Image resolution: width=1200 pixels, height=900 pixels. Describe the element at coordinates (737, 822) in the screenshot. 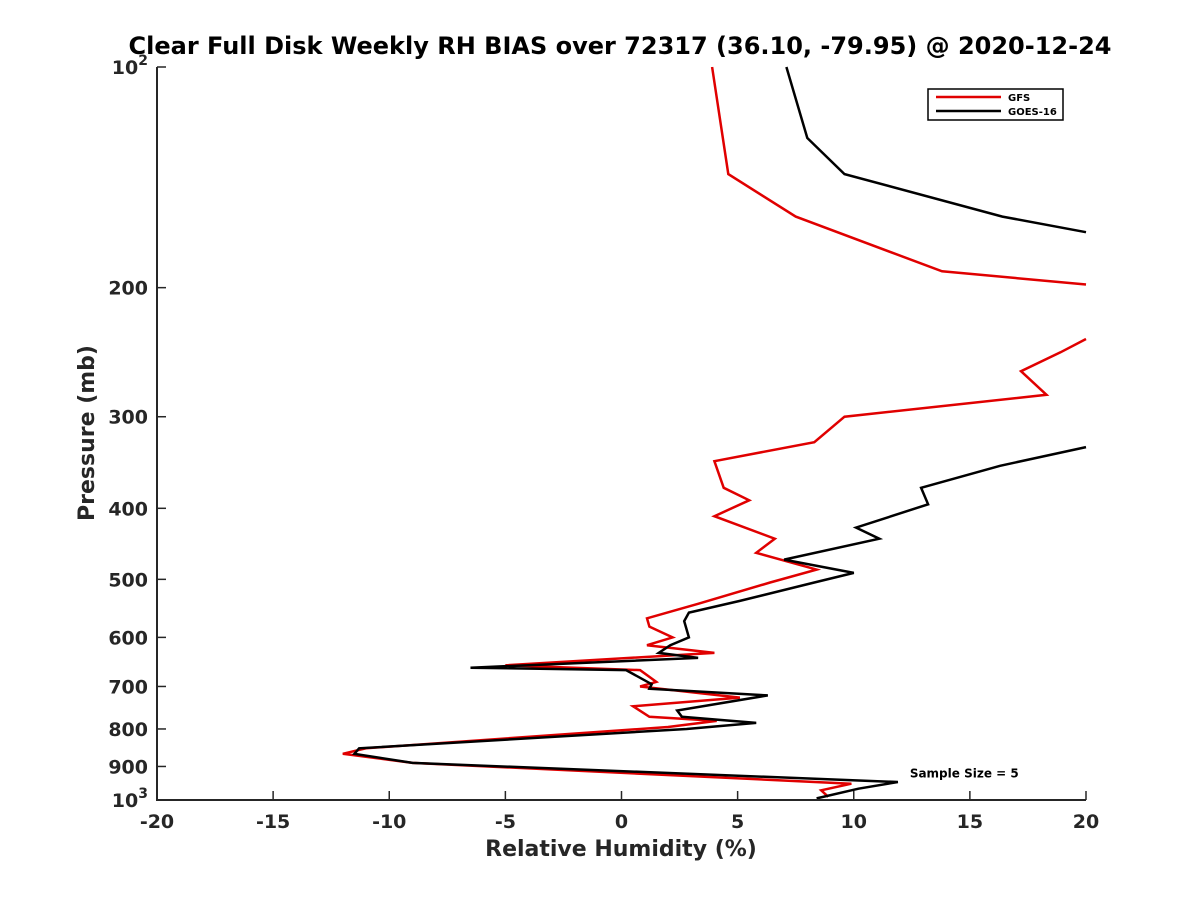

I see `x-tick-label: 5` at that location.